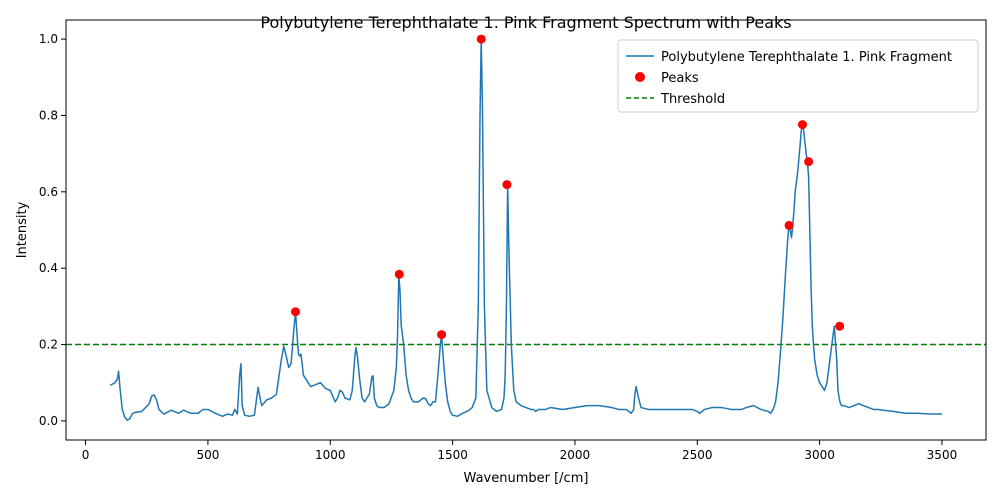 This screenshot has height=504, width=1000. Describe the element at coordinates (640, 77) in the screenshot. I see `legend-peak-marker` at that location.